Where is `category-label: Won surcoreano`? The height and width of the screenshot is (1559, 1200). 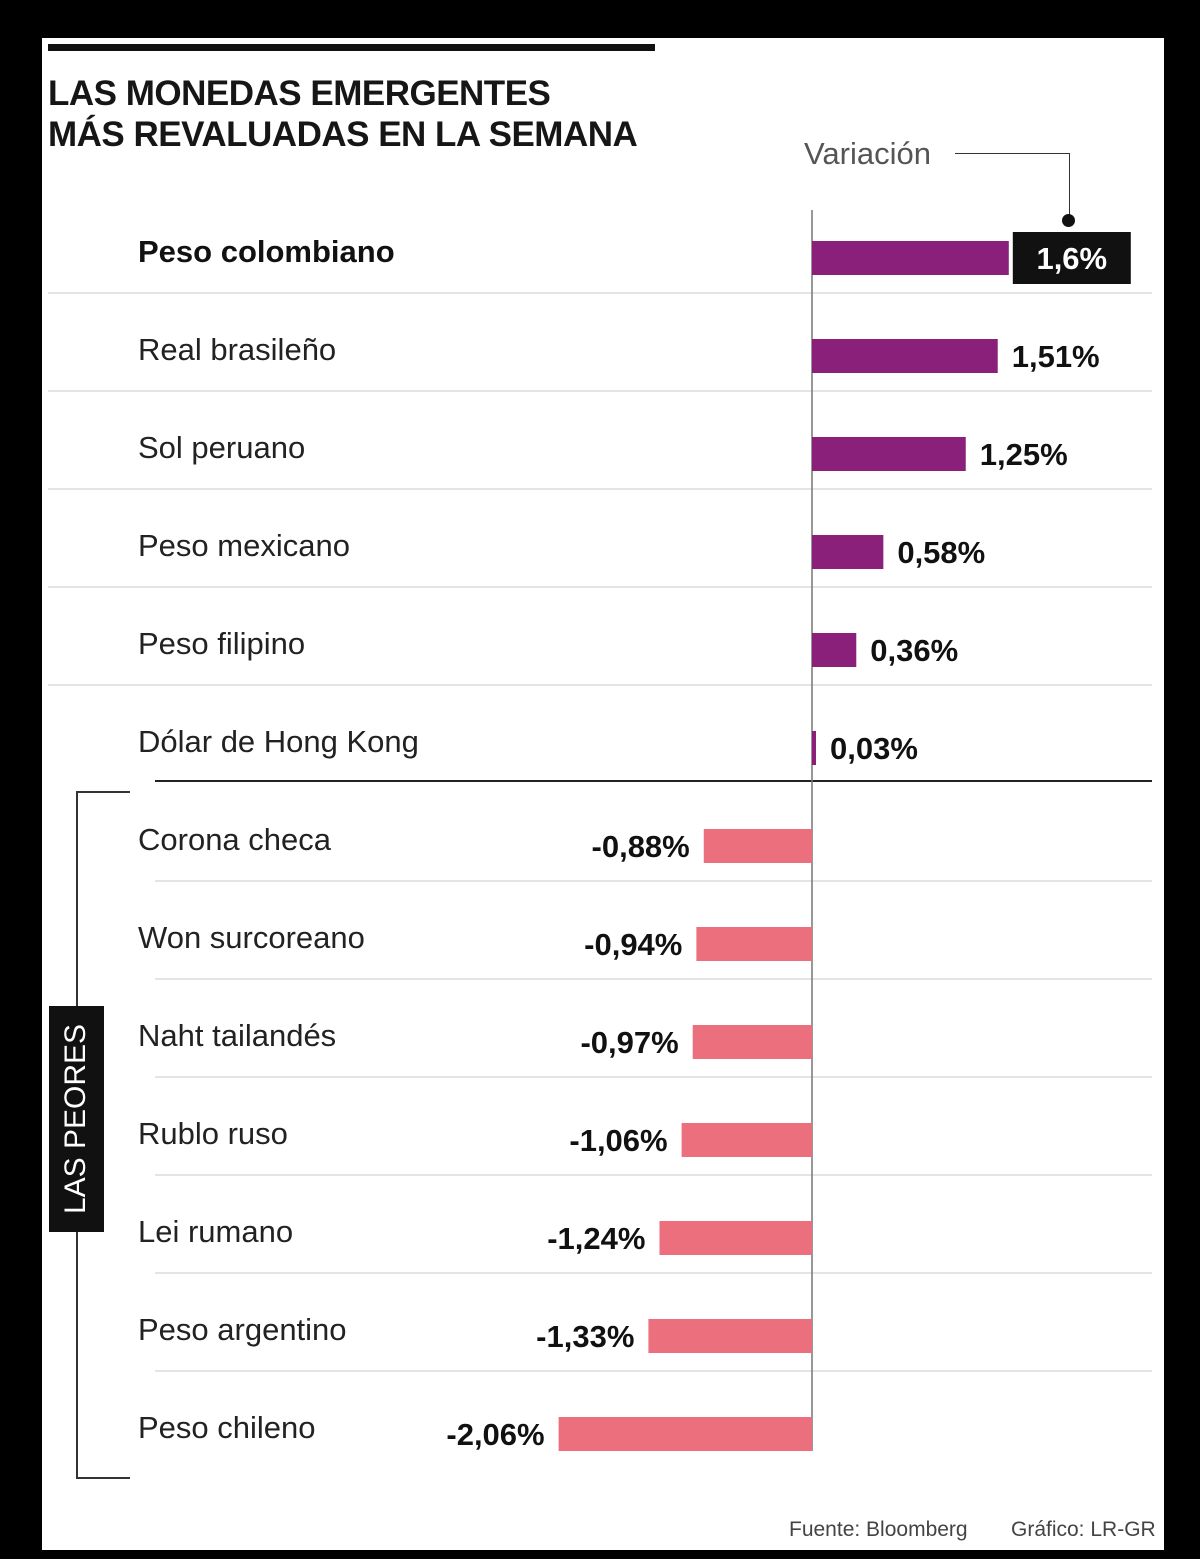 category-label: Won surcoreano is located at coordinates (251, 937).